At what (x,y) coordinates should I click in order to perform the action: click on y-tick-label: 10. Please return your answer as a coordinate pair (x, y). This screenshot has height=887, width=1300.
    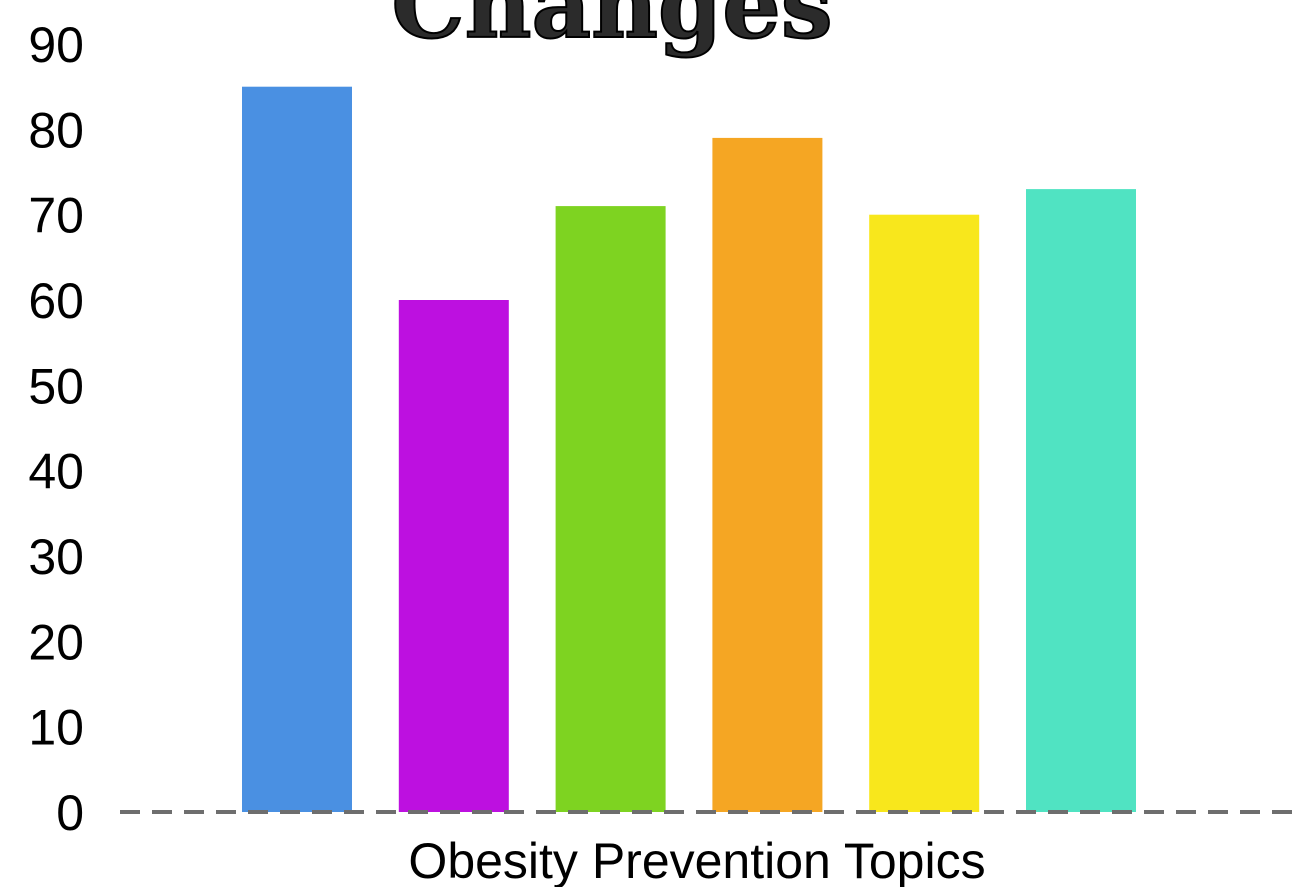
    Looking at the image, I should click on (56, 728).